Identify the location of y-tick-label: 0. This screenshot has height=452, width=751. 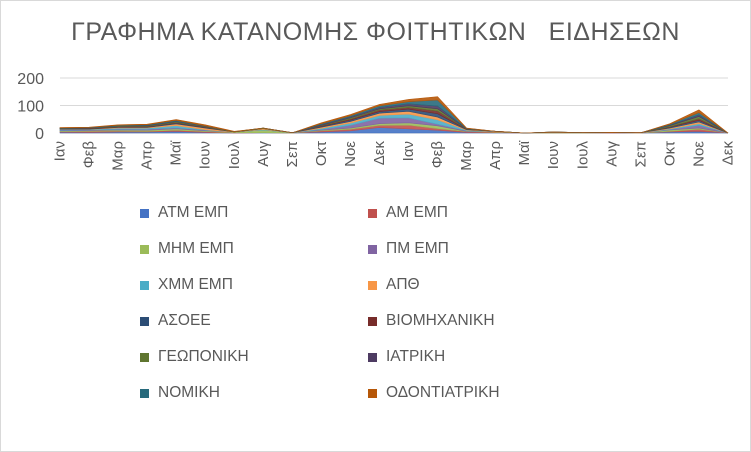
(39, 134).